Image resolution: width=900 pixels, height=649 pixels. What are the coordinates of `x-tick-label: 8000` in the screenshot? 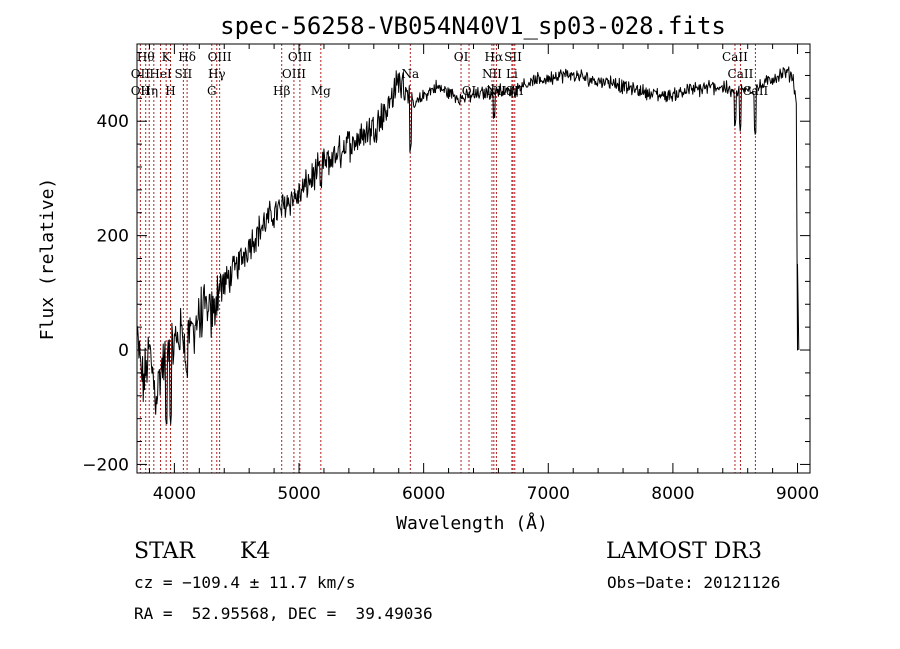 It's located at (672, 494).